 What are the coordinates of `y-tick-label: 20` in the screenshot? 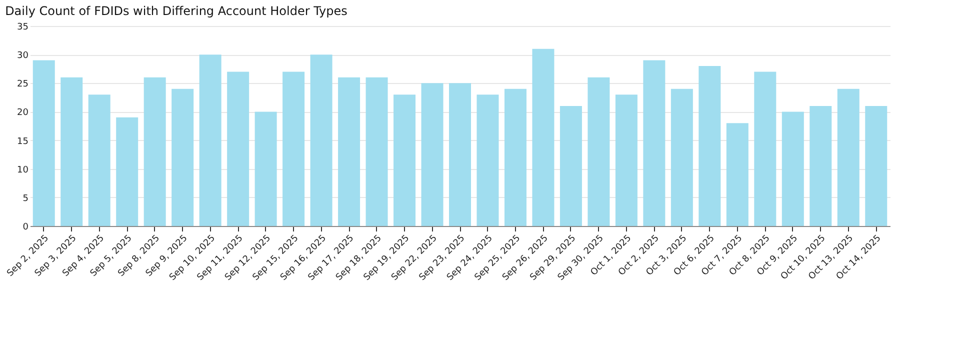 It's located at (23, 113).